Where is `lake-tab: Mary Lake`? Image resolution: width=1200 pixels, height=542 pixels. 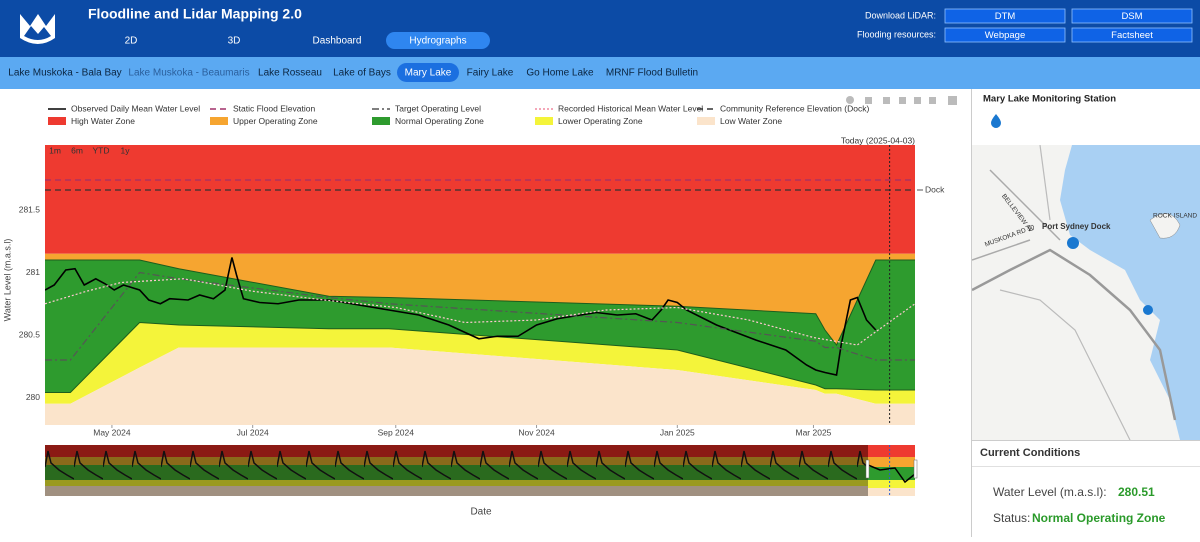 lake-tab: Mary Lake is located at coordinates (428, 73).